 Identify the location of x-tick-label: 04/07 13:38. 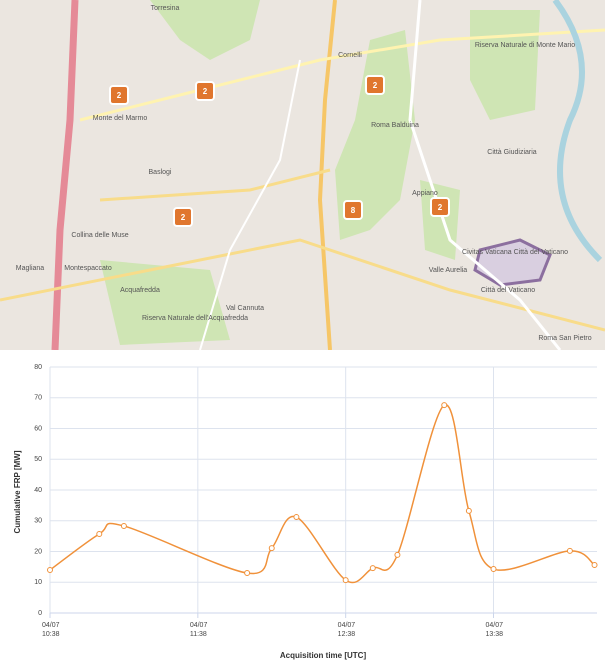
(494, 630).